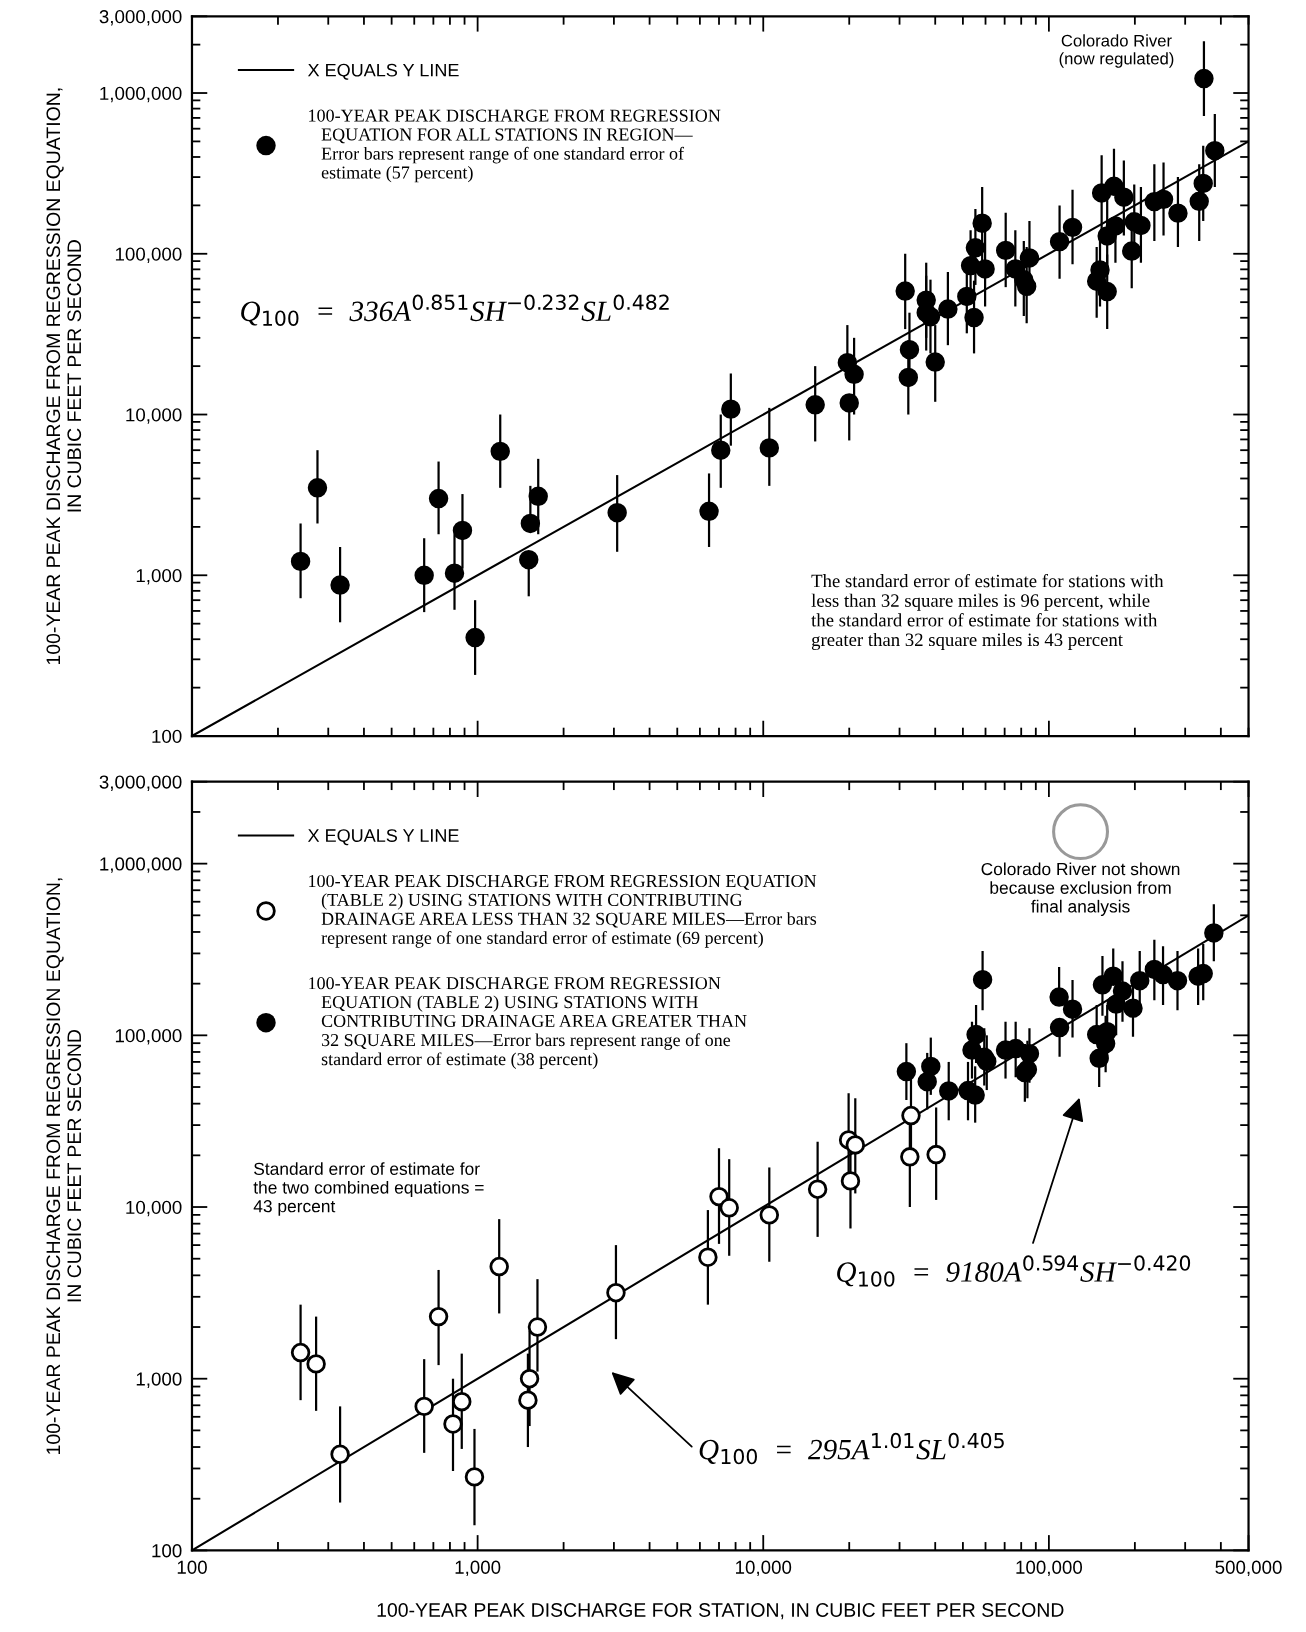 The width and height of the screenshot is (1306, 1632). What do you see at coordinates (1014, 1271) in the screenshot?
I see `annotation: Q$_{100}$ = 9180A$^{0.594}$SH$^{−0.420}$` at bounding box center [1014, 1271].